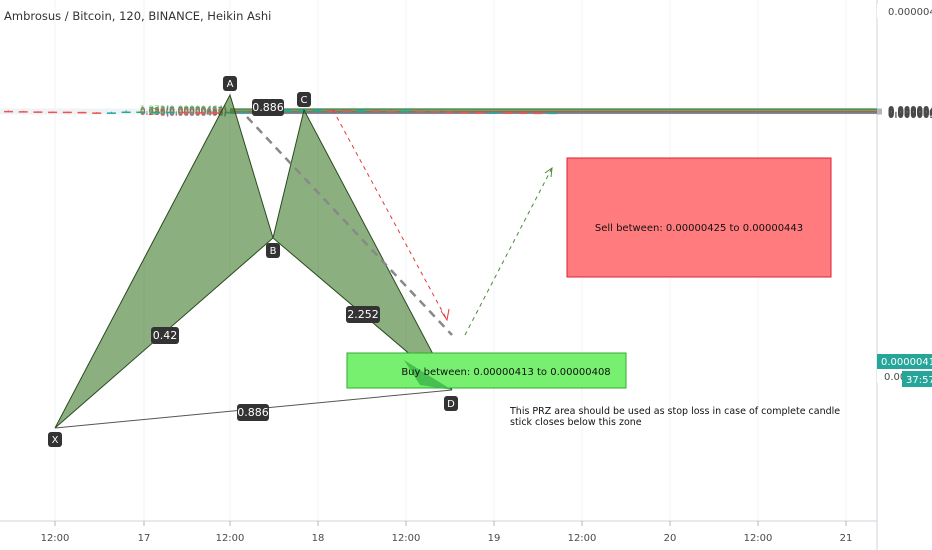  I want to click on svg-text: 37:57, so click(919, 380).